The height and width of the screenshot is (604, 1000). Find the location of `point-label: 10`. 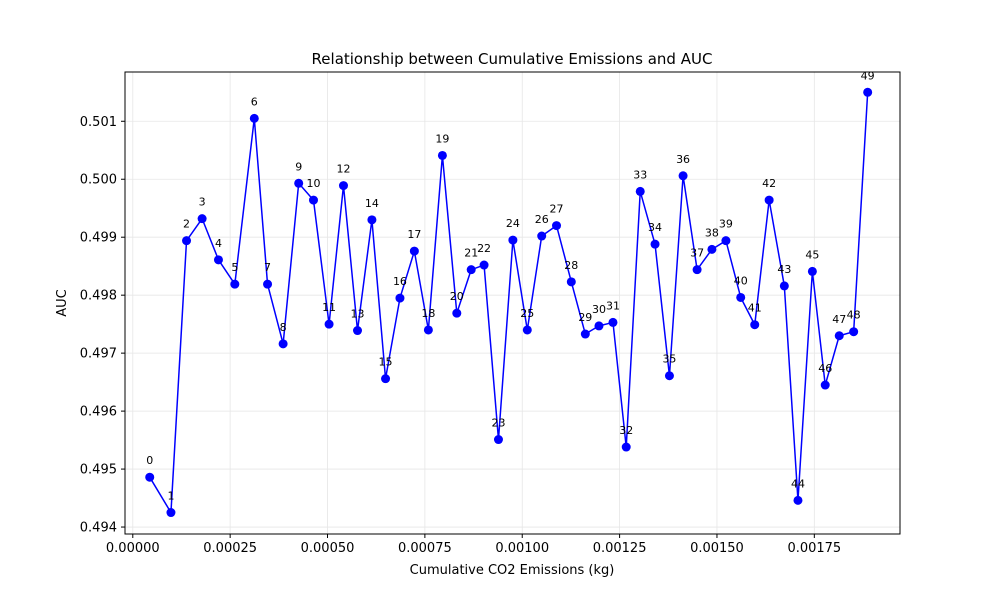

point-label: 10 is located at coordinates (313, 183).